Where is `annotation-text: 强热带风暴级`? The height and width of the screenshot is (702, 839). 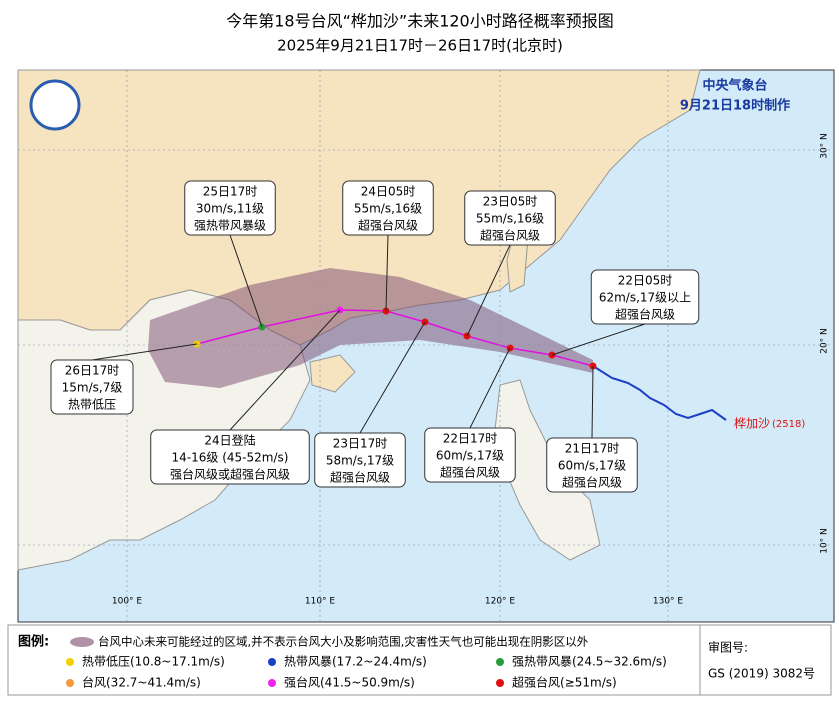 annotation-text: 强热带风暴级 is located at coordinates (230, 226).